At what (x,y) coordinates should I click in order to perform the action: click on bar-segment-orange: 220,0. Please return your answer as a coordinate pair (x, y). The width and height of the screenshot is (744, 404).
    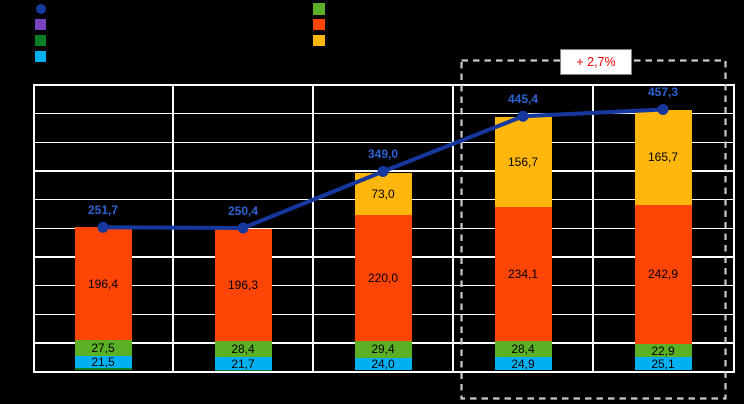
    Looking at the image, I should click on (383, 277).